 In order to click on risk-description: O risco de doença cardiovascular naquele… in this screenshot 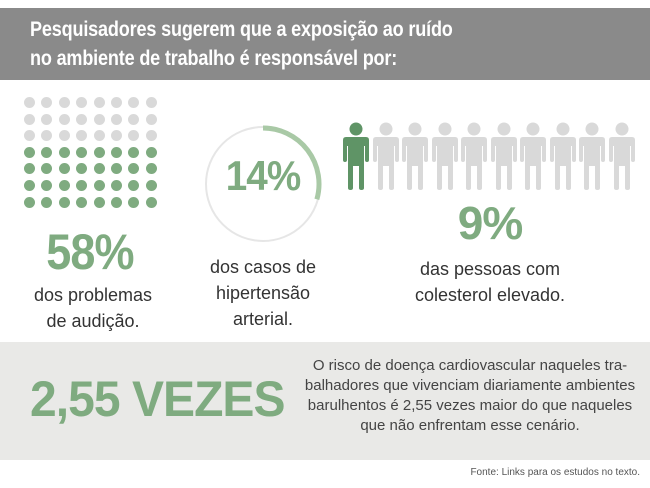, I will do `click(470, 396)`.